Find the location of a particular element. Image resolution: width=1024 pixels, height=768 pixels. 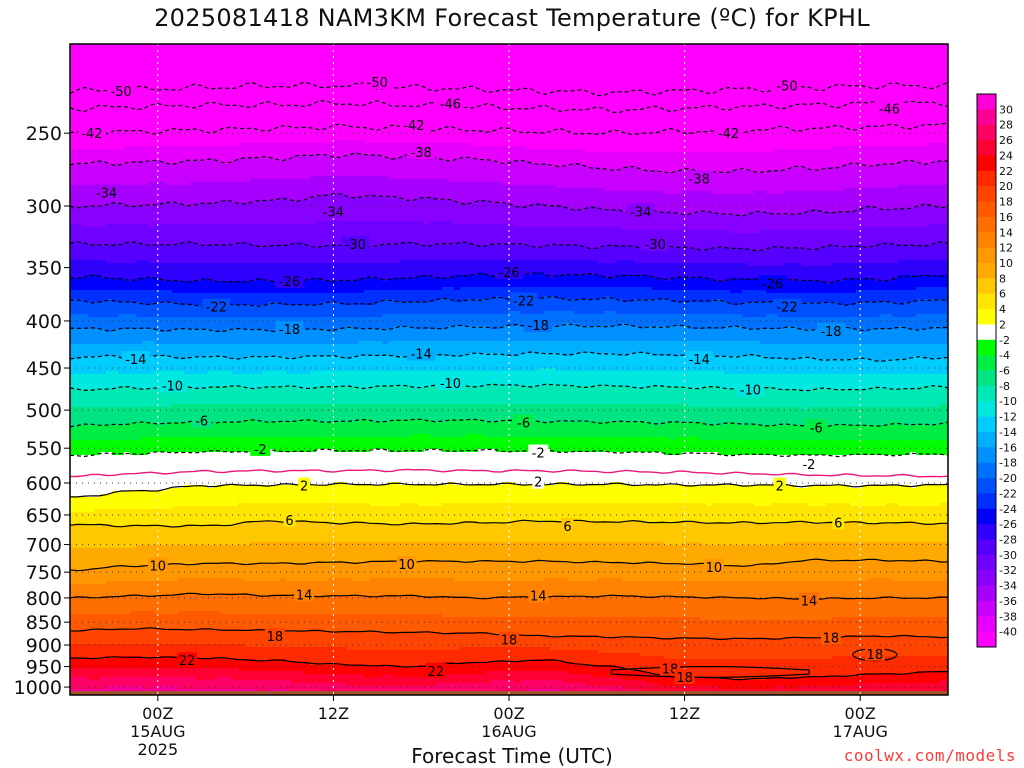

y-tick-label: 1000 is located at coordinates (38, 688).